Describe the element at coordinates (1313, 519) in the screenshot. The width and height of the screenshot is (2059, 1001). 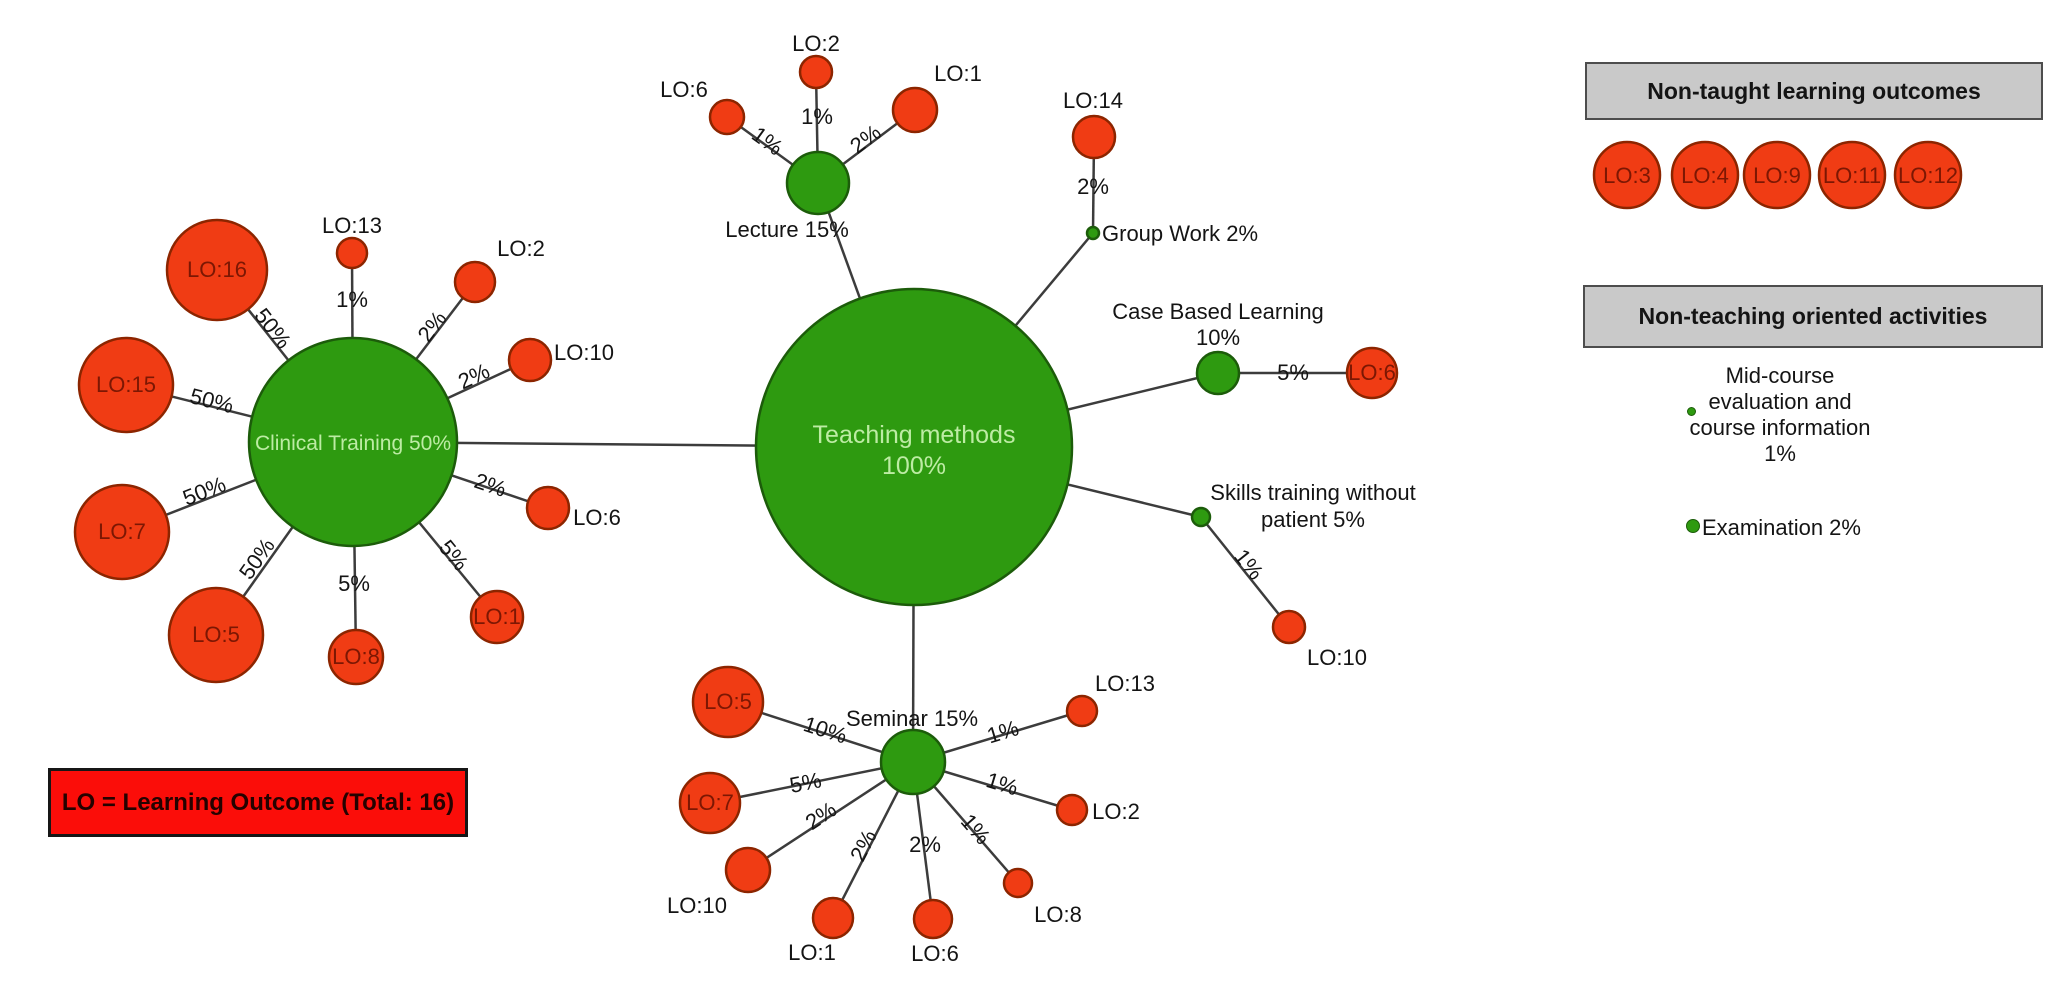
I see `node-label-skills: patient 5%` at that location.